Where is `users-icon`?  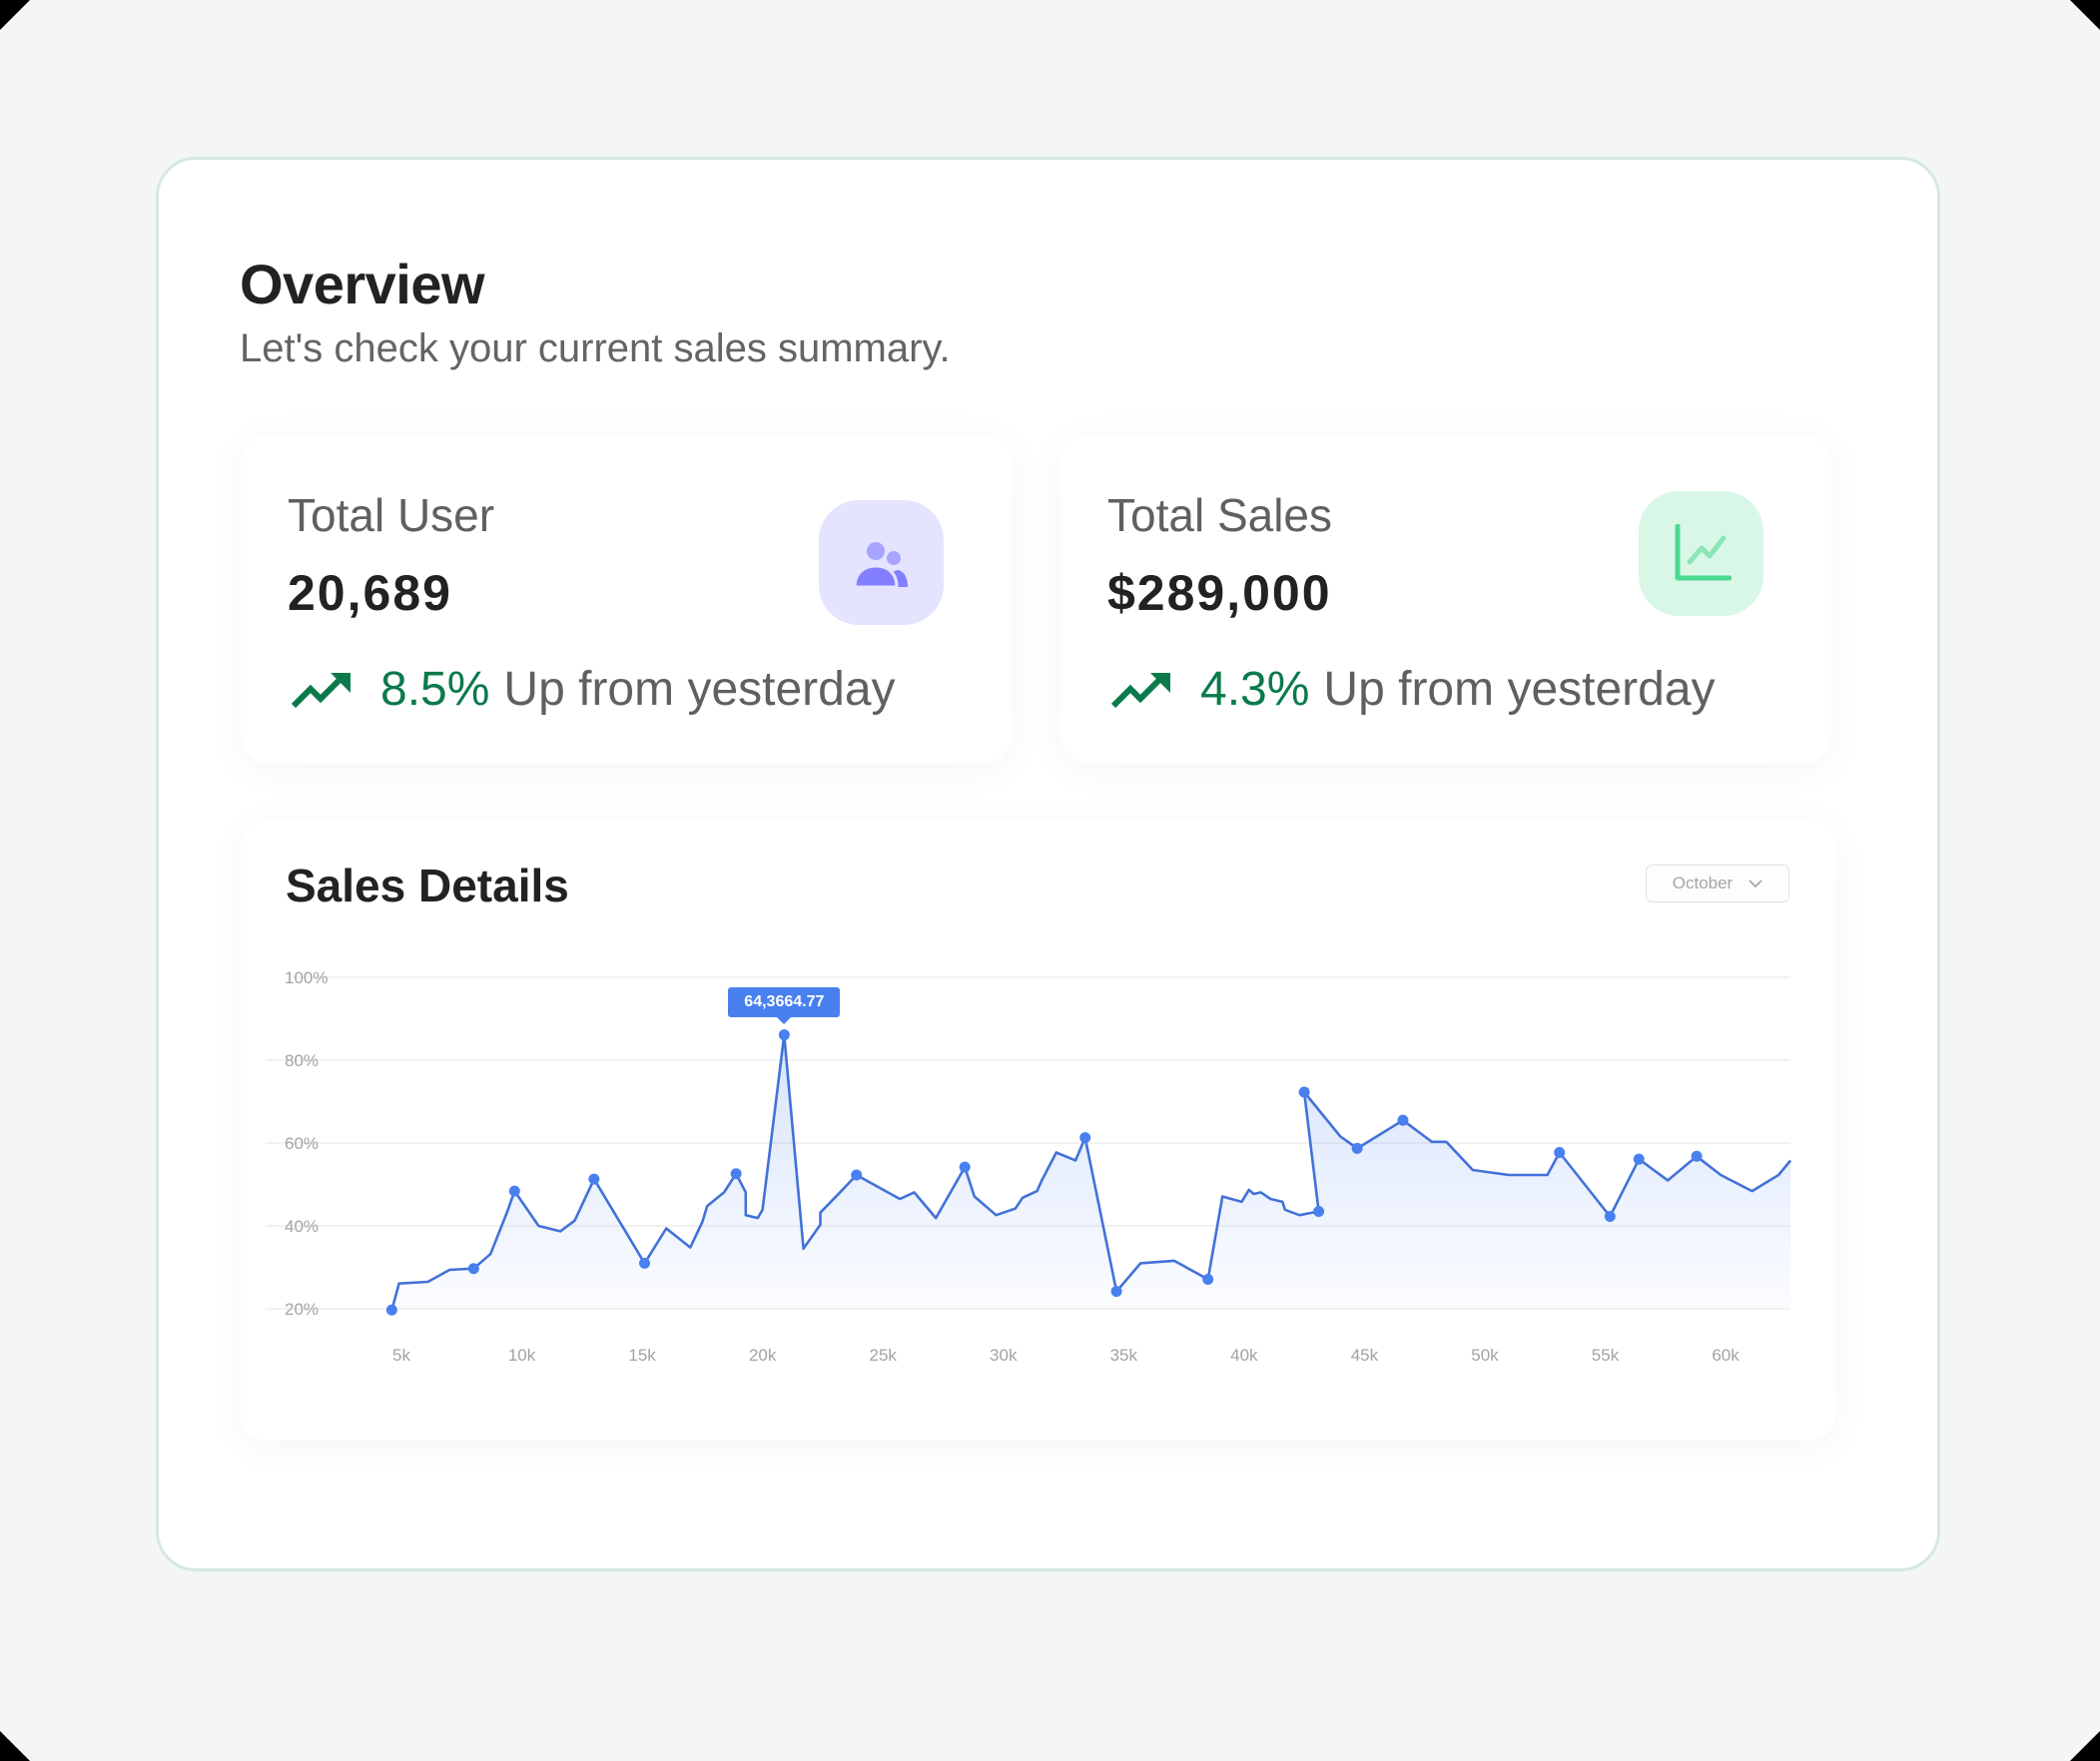
users-icon is located at coordinates (880, 564).